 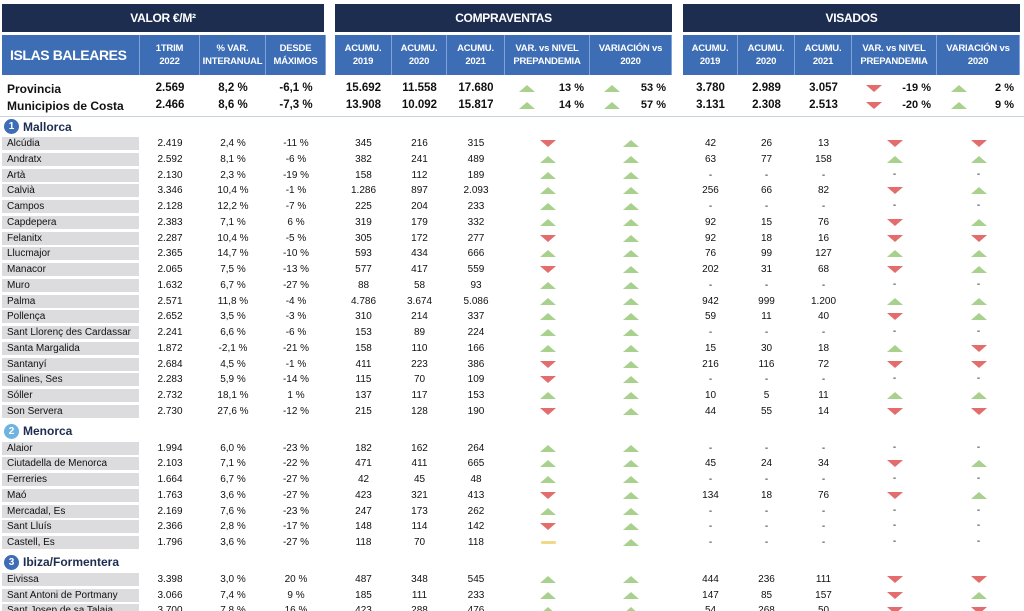 What do you see at coordinates (512, 286) in the screenshot?
I see `municipality-row: Muro 1.632 6,7 % -27 % 88 58 93 - - - - -` at bounding box center [512, 286].